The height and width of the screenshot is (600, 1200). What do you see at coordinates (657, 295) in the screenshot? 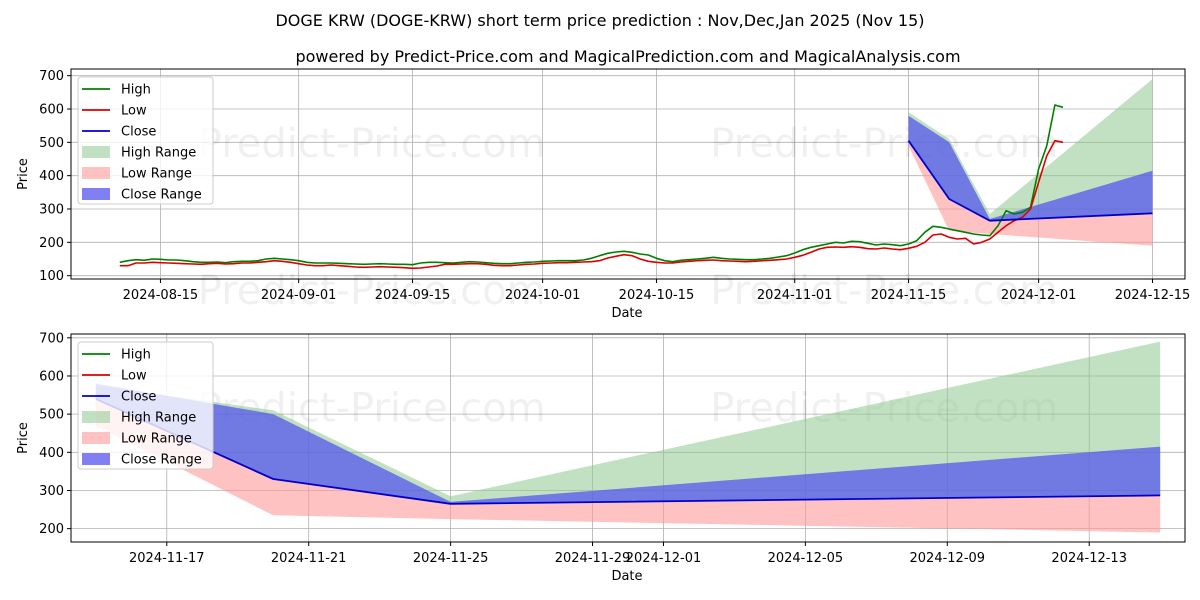
I see `x-tick-label: 2024-10-15` at bounding box center [657, 295].